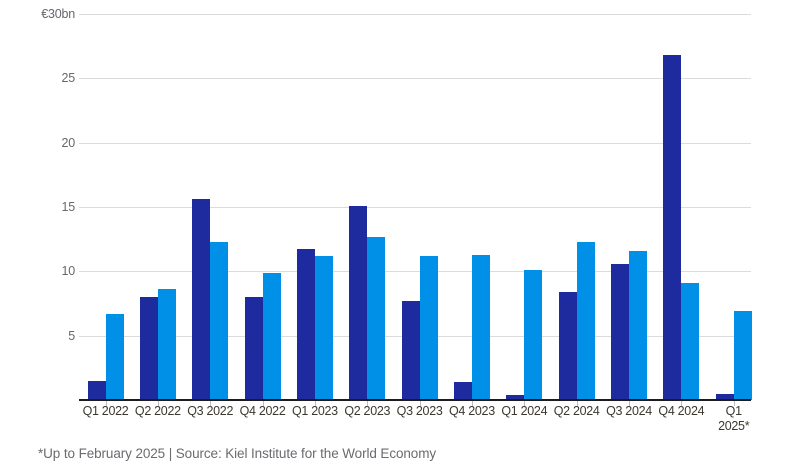  I want to click on y-axis-tick-label: 10, so click(68, 271).